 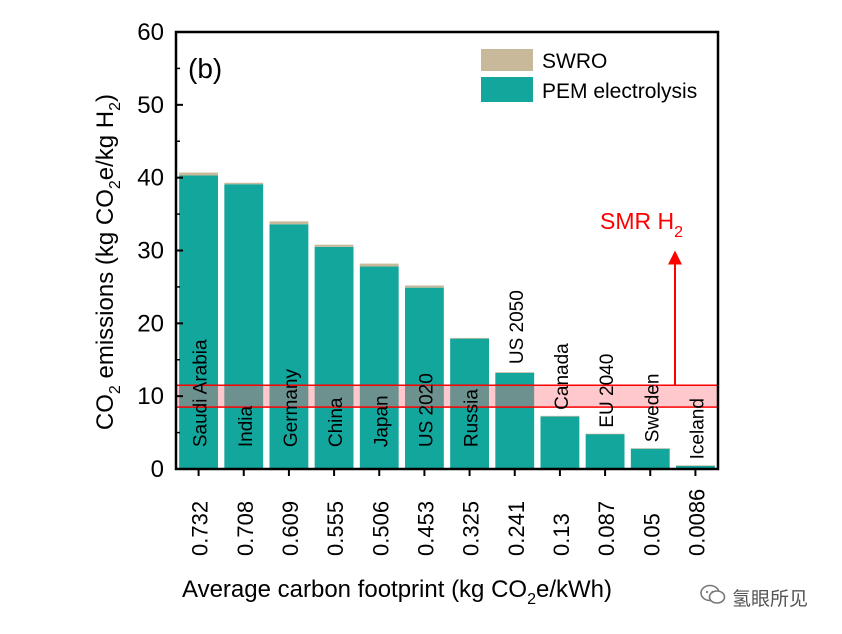 What do you see at coordinates (619, 91) in the screenshot?
I see `legend-label-pem: PEM electrolysis` at bounding box center [619, 91].